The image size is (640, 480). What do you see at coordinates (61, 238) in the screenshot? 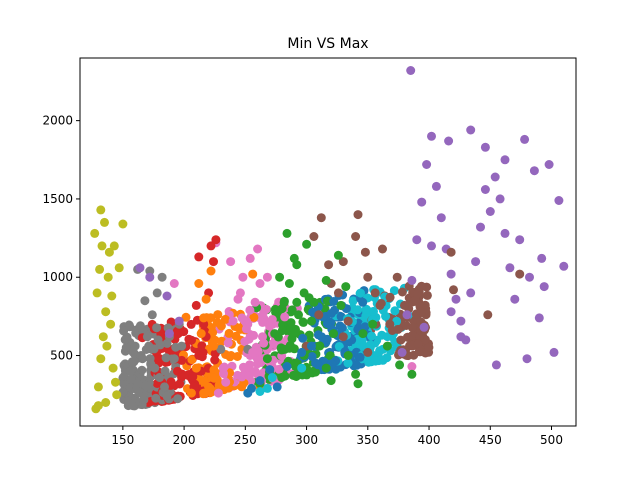
I see `y-axis: 500 1000 1500 2000` at bounding box center [61, 238].